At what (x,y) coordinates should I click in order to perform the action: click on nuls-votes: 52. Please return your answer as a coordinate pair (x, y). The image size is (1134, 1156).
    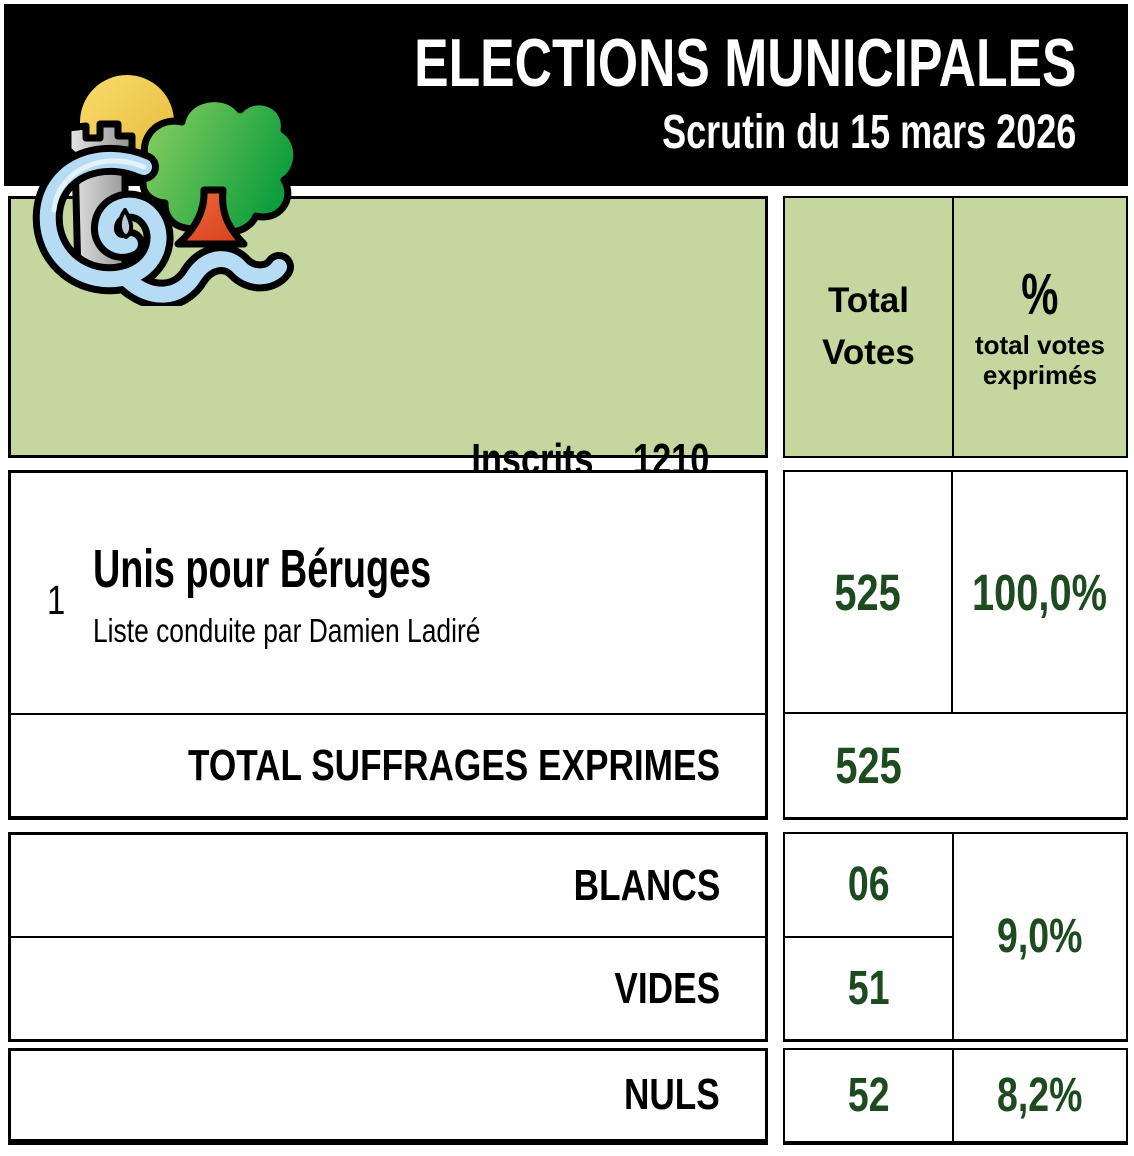
    Looking at the image, I should click on (868, 1095).